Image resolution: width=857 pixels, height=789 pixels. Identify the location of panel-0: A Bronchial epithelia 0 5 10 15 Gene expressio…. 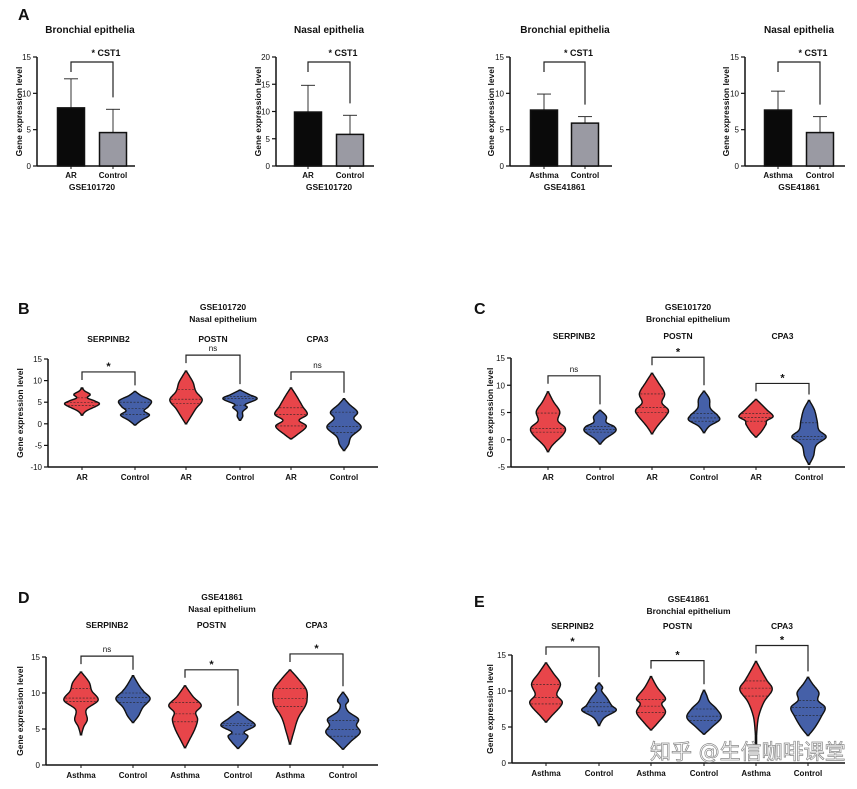
(74, 99).